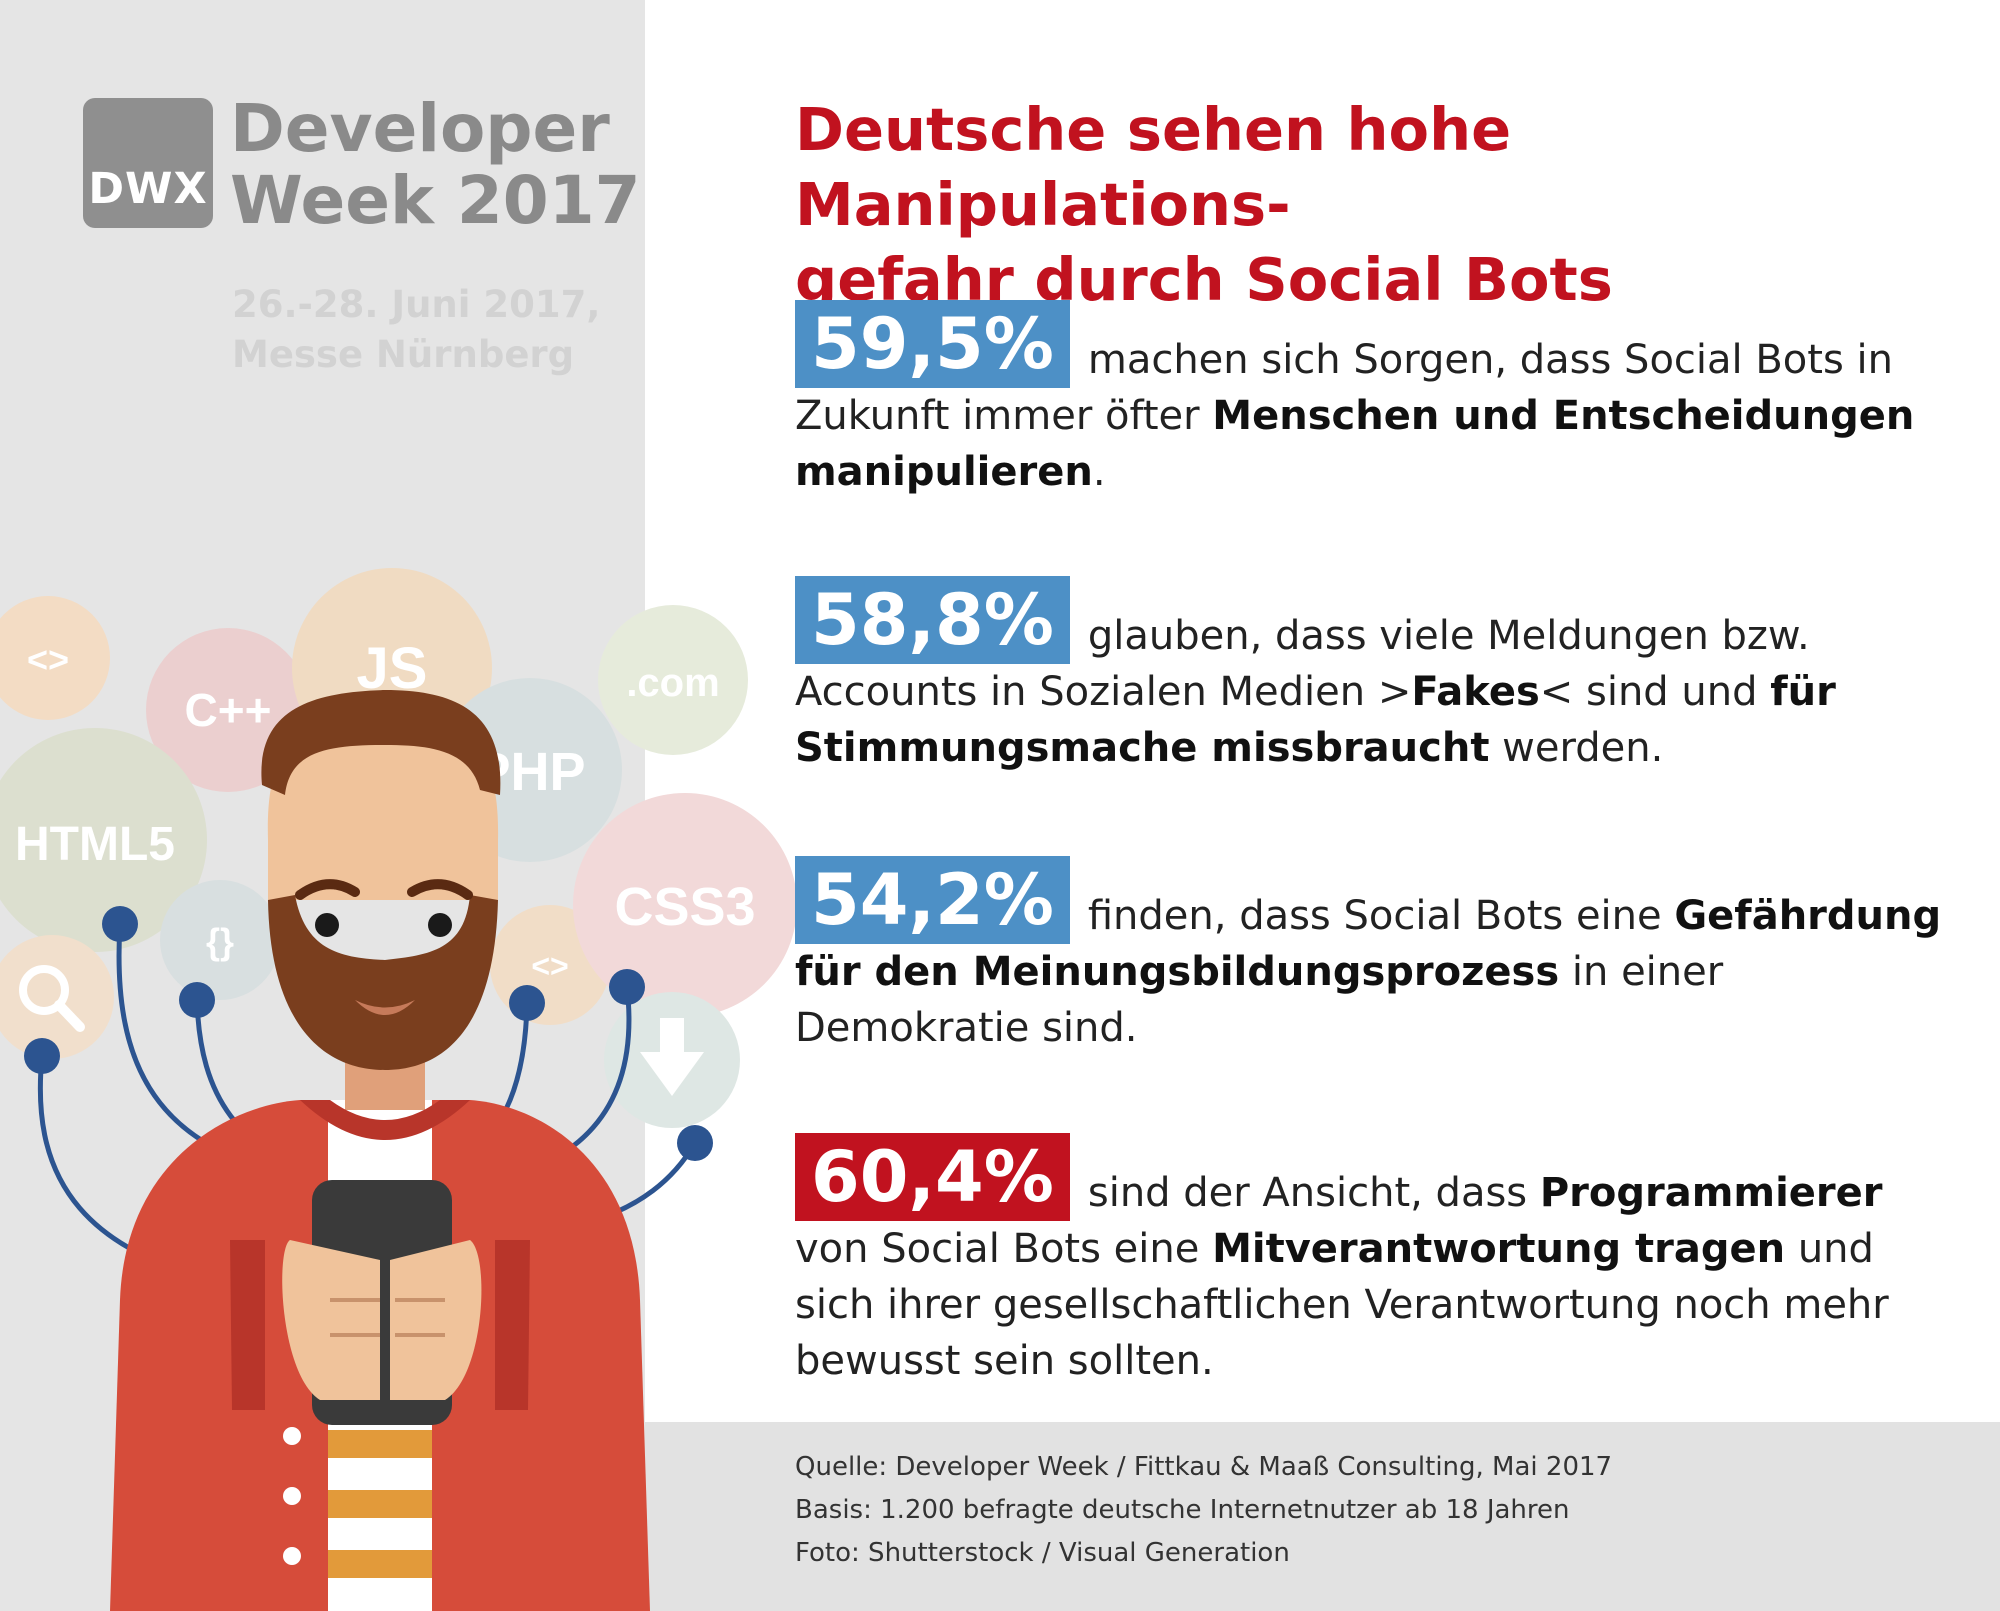 The image size is (2000, 1611). I want to click on stat-2-text-d: für Stimmungsmache missbraucht, so click(1315, 720).